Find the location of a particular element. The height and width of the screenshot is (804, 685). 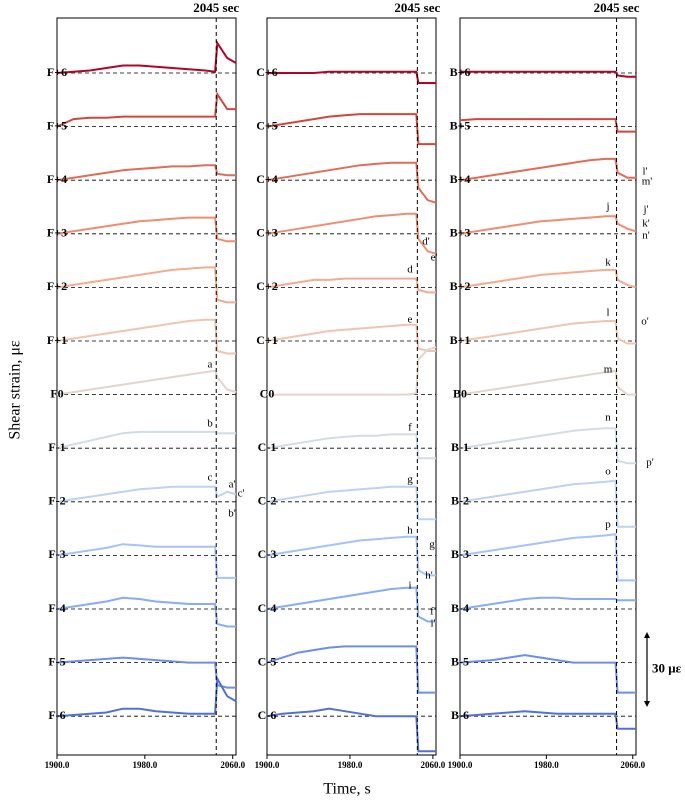

annotation: l is located at coordinates (607, 313).